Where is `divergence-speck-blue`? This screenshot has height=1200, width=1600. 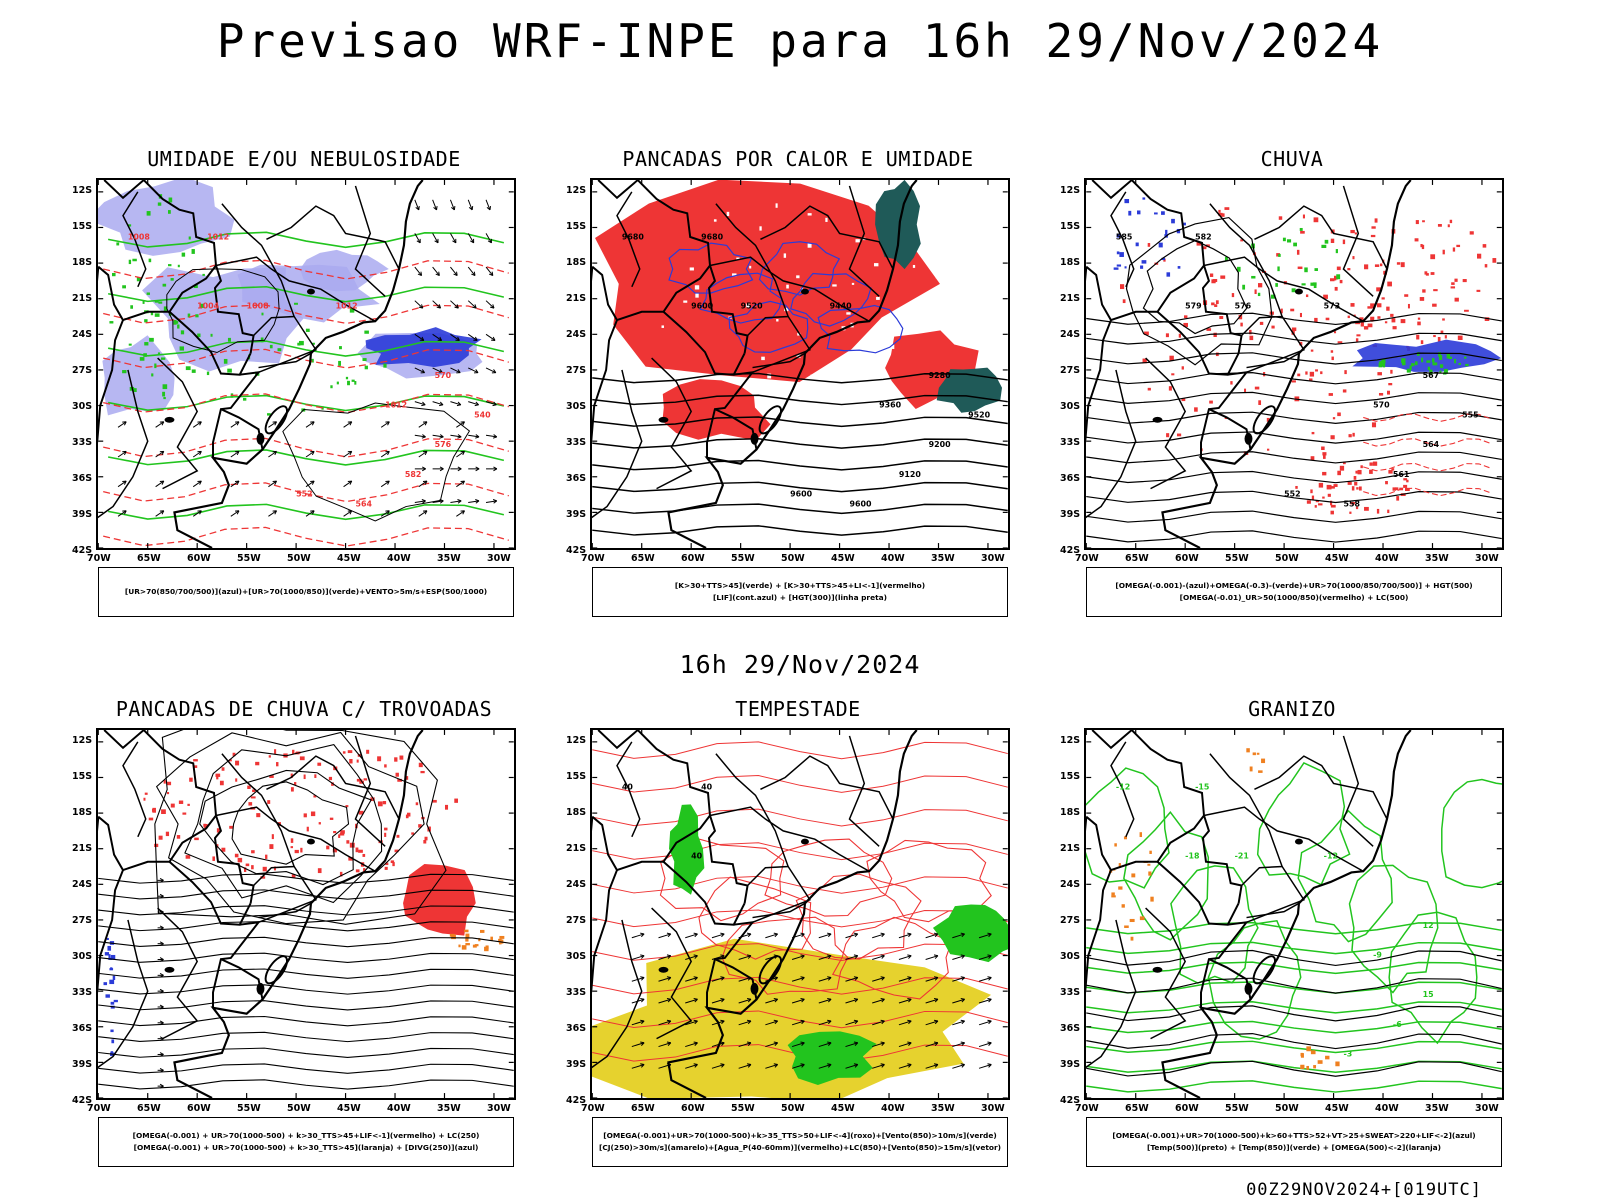
divergence-speck-blue is located at coordinates (107, 938).